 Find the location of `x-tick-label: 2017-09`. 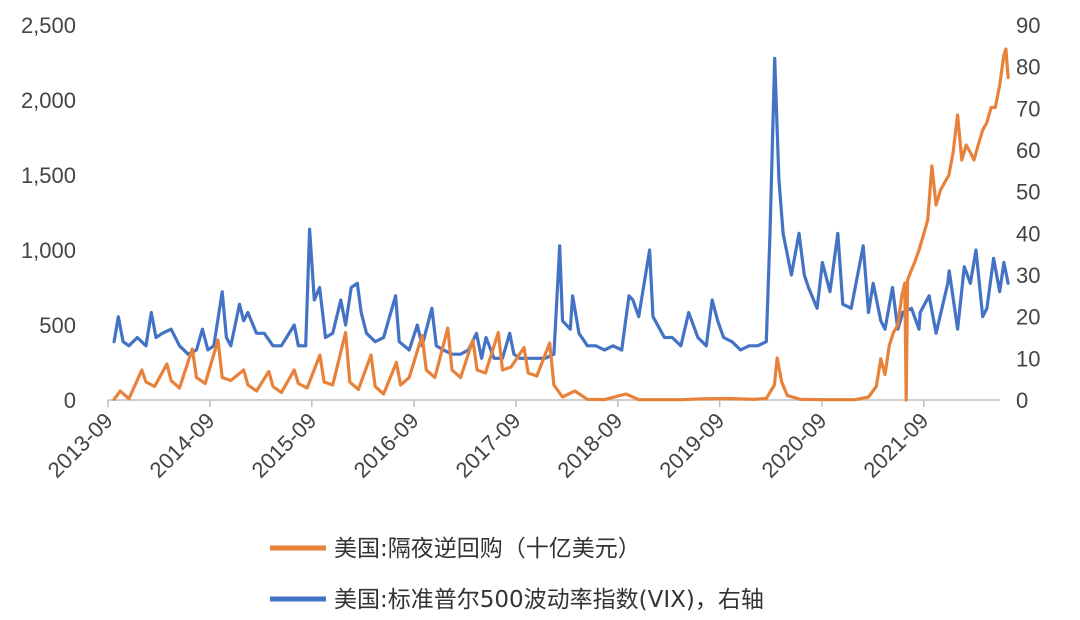

x-tick-label: 2017-09 is located at coordinates (488, 445).